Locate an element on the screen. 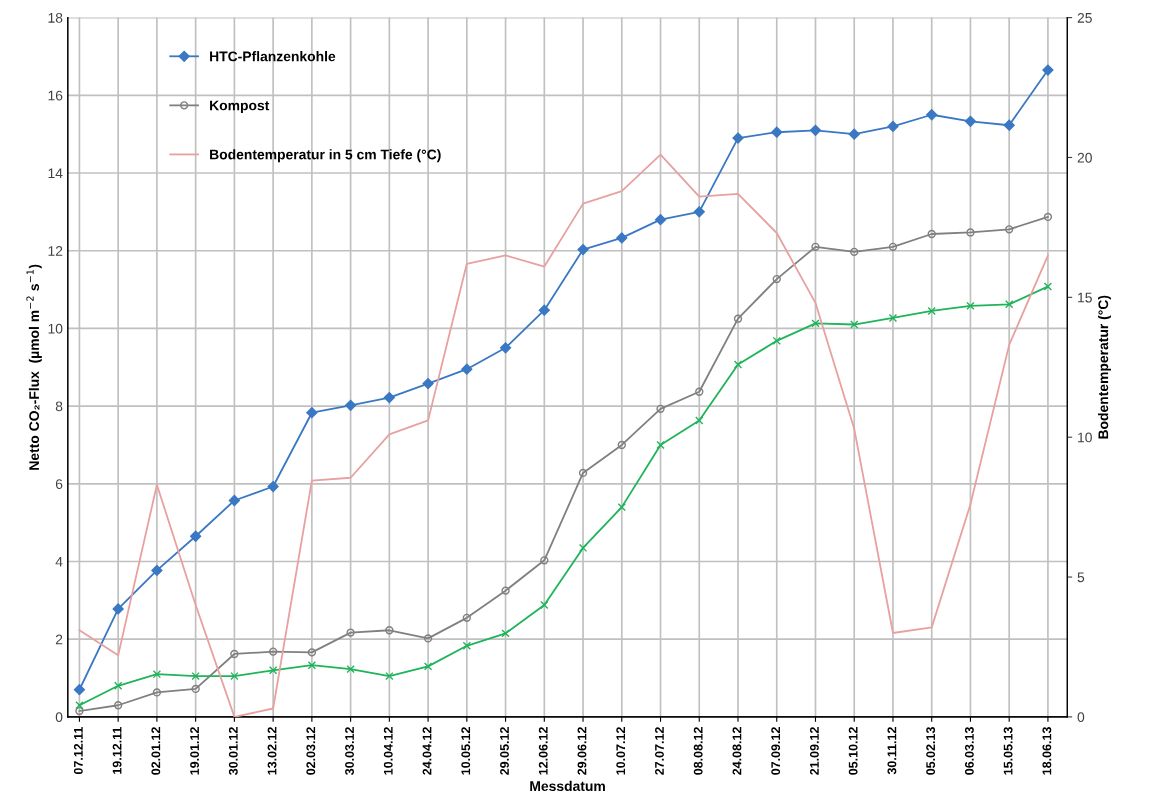 This screenshot has height=801, width=1169. x-tick-label: 10.05.12 is located at coordinates (466, 751).